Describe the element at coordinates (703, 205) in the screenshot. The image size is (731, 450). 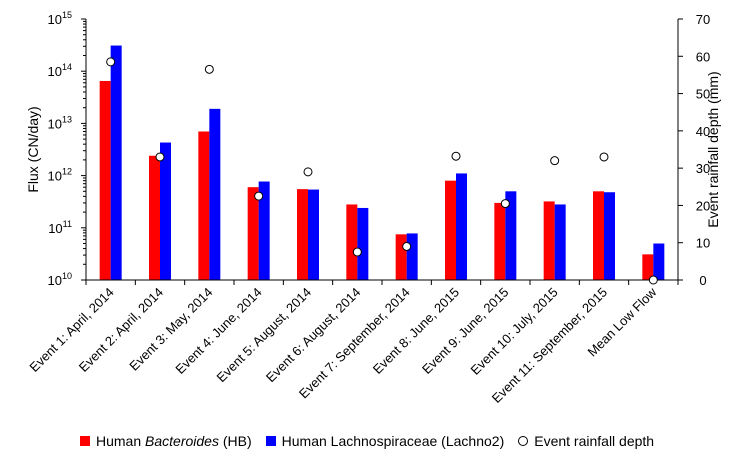
I see `right-tick-label: 20` at that location.